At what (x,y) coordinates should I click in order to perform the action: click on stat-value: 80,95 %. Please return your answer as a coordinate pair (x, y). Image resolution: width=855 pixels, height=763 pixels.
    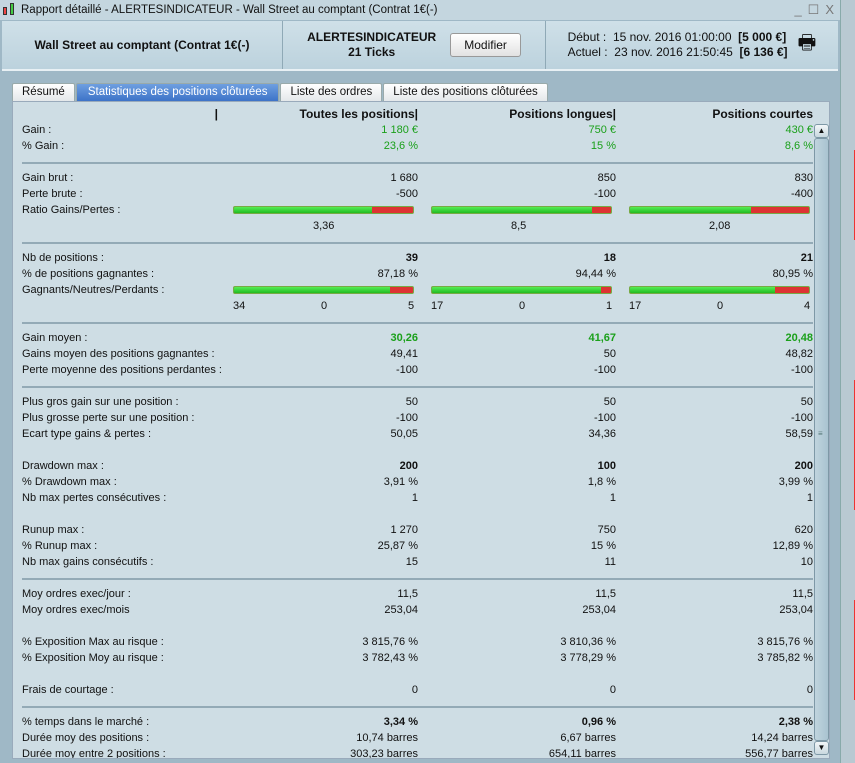
    Looking at the image, I should click on (792, 274).